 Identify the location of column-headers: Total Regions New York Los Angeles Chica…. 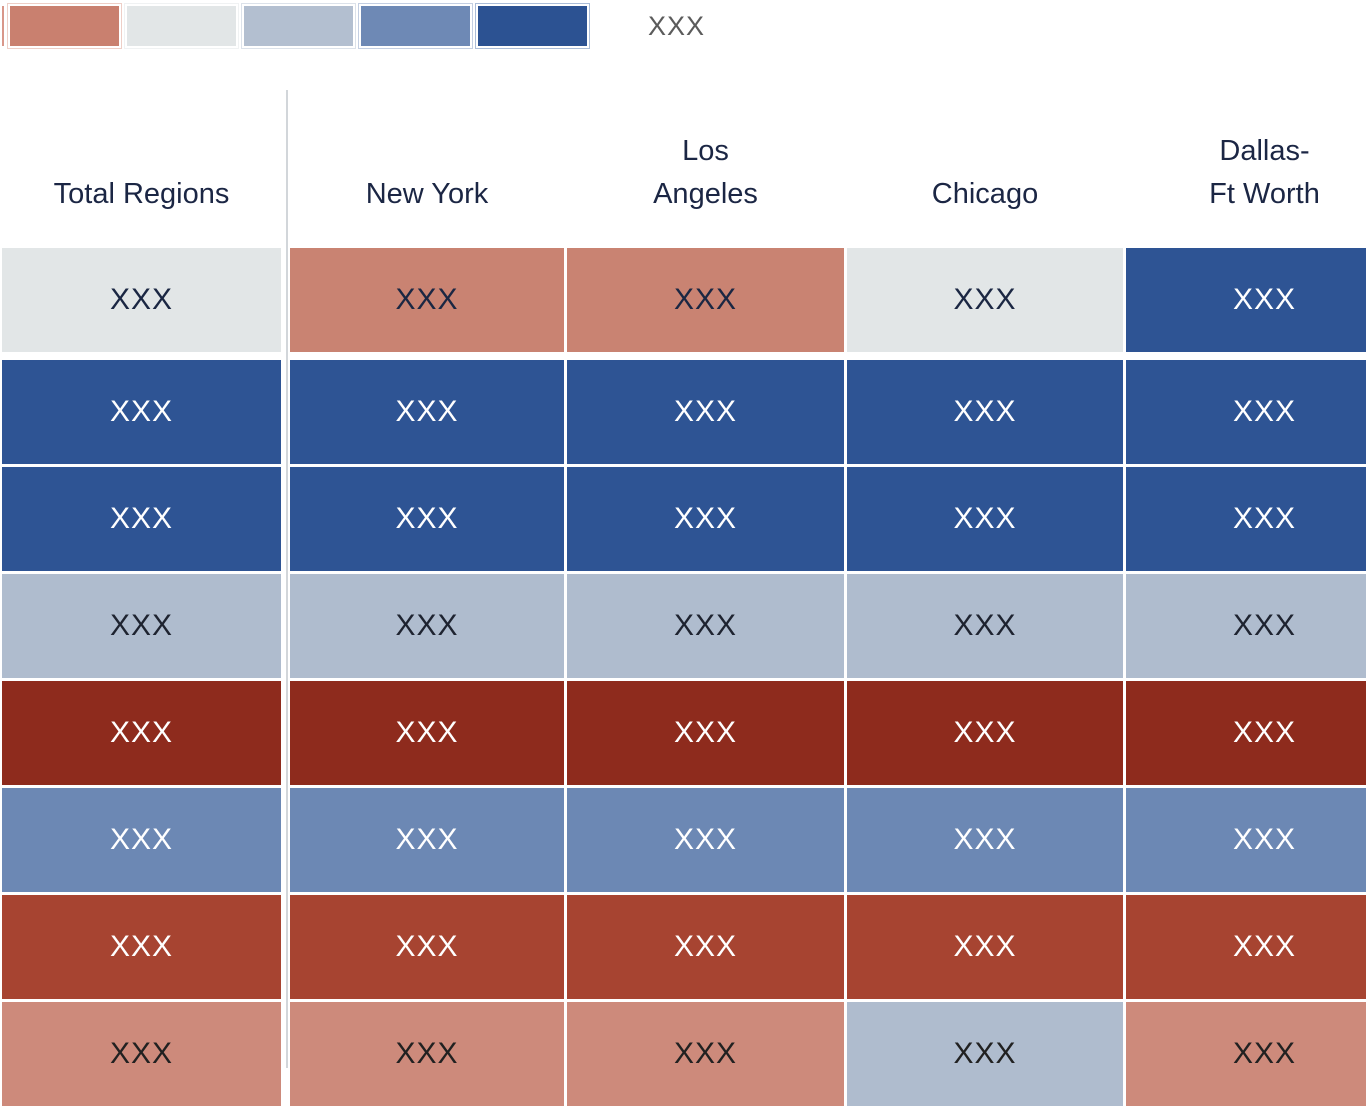
(683, 167).